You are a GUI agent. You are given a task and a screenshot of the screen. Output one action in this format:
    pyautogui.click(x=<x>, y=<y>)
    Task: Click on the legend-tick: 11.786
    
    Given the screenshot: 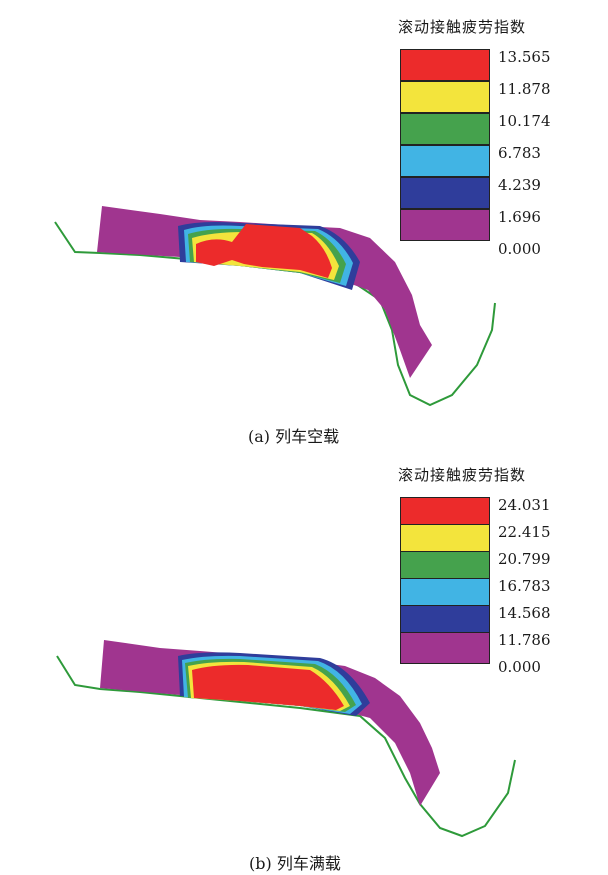 What is the action you would take?
    pyautogui.click(x=524, y=640)
    